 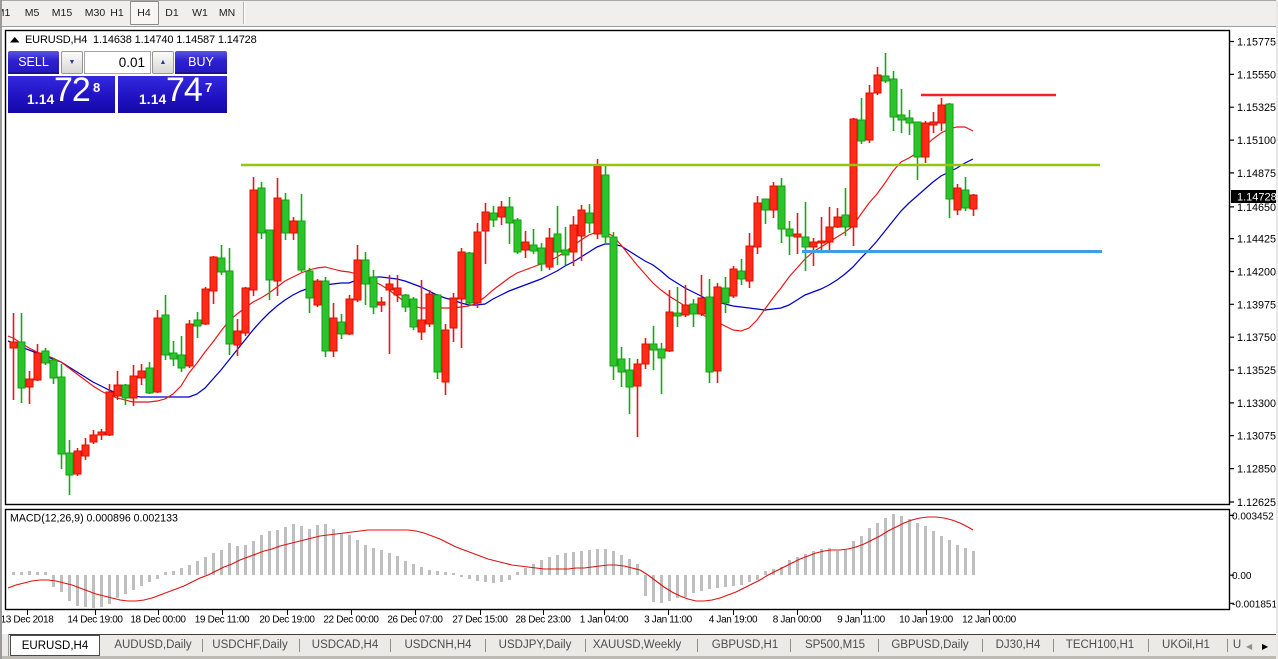 What do you see at coordinates (351, 620) in the screenshot?
I see `svg-text: 22 Dec 00:00` at bounding box center [351, 620].